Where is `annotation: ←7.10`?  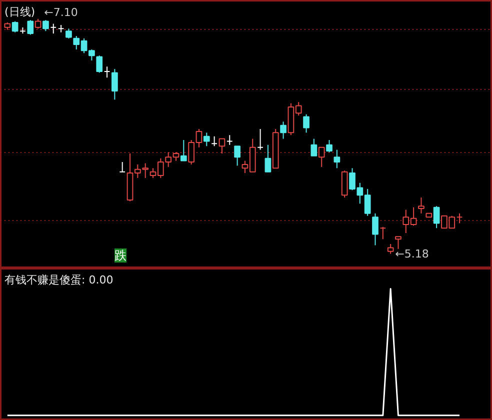
annotation: ←7.10 is located at coordinates (61, 12).